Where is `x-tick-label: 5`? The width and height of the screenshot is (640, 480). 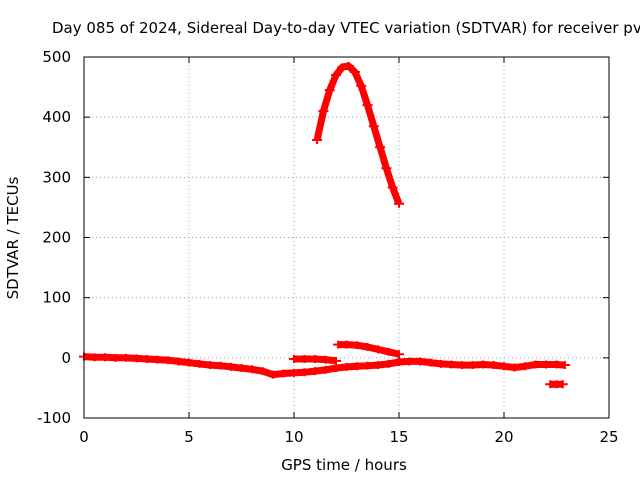 x-tick-label: 5 is located at coordinates (189, 437).